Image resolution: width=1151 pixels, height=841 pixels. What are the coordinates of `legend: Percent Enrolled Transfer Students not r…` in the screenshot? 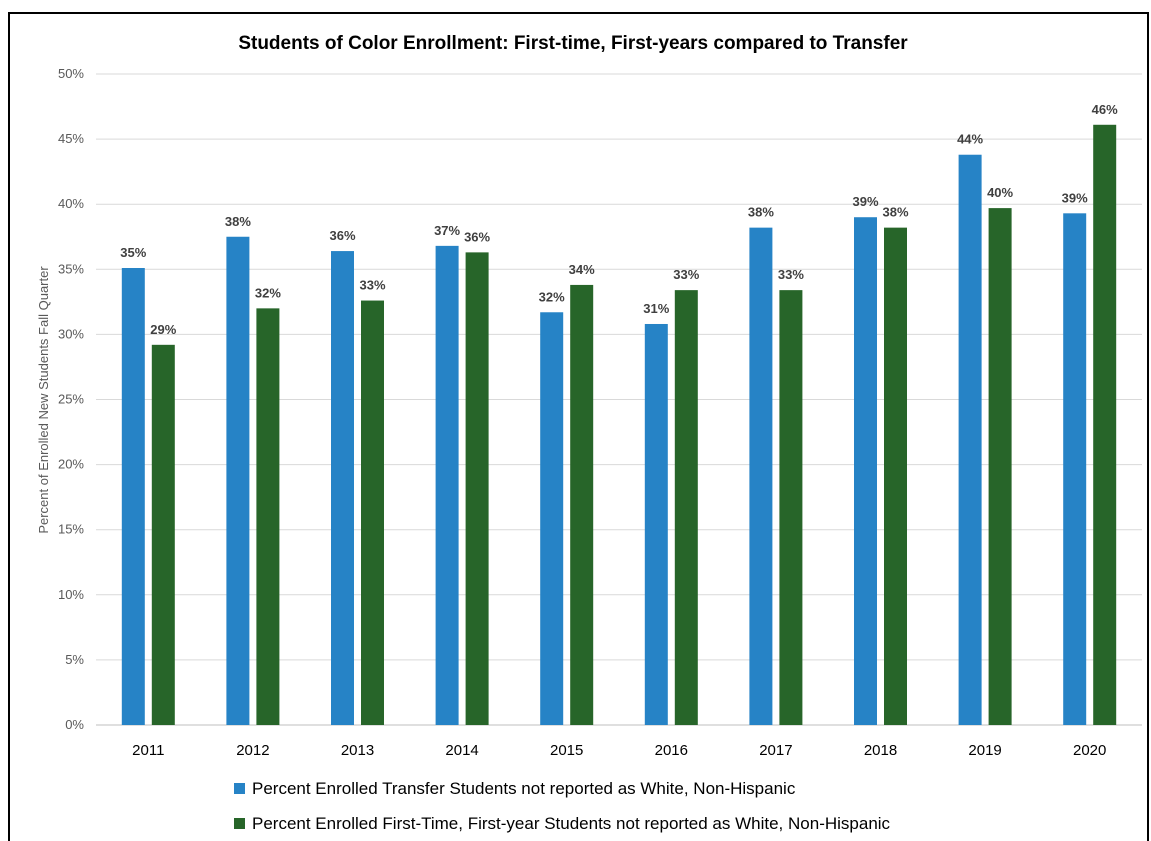 It's located at (562, 806).